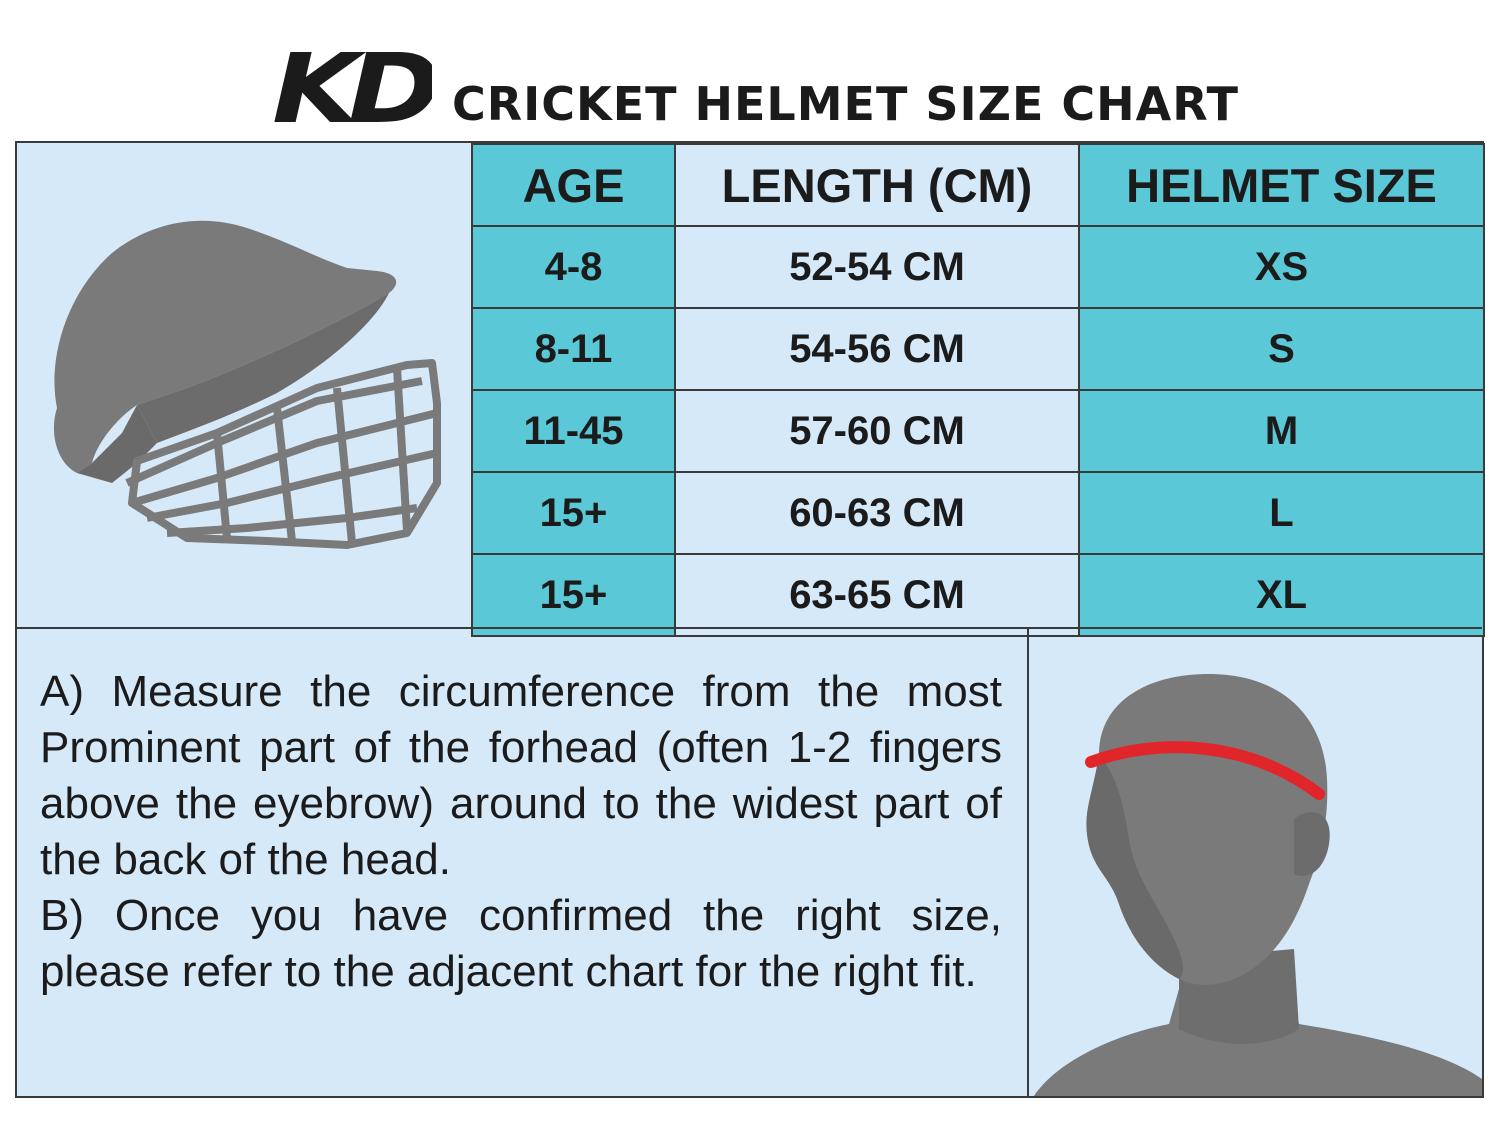 Image resolution: width=1500 pixels, height=1134 pixels. What do you see at coordinates (877, 595) in the screenshot?
I see `cell-length: 63-65 CM` at bounding box center [877, 595].